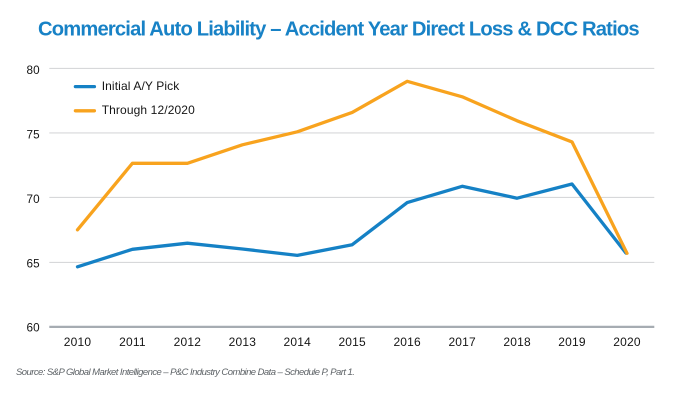  I want to click on svg-text: 2017, so click(462, 342).